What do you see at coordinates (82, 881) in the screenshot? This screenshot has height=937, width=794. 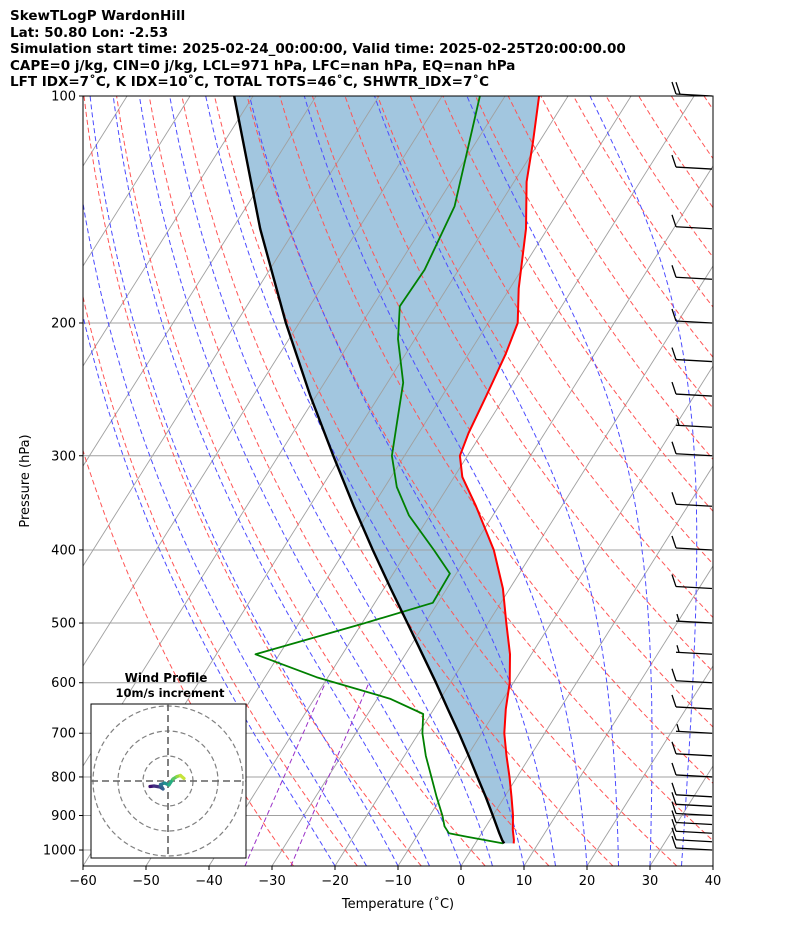 I see `x-tick-label: −60` at bounding box center [82, 881].